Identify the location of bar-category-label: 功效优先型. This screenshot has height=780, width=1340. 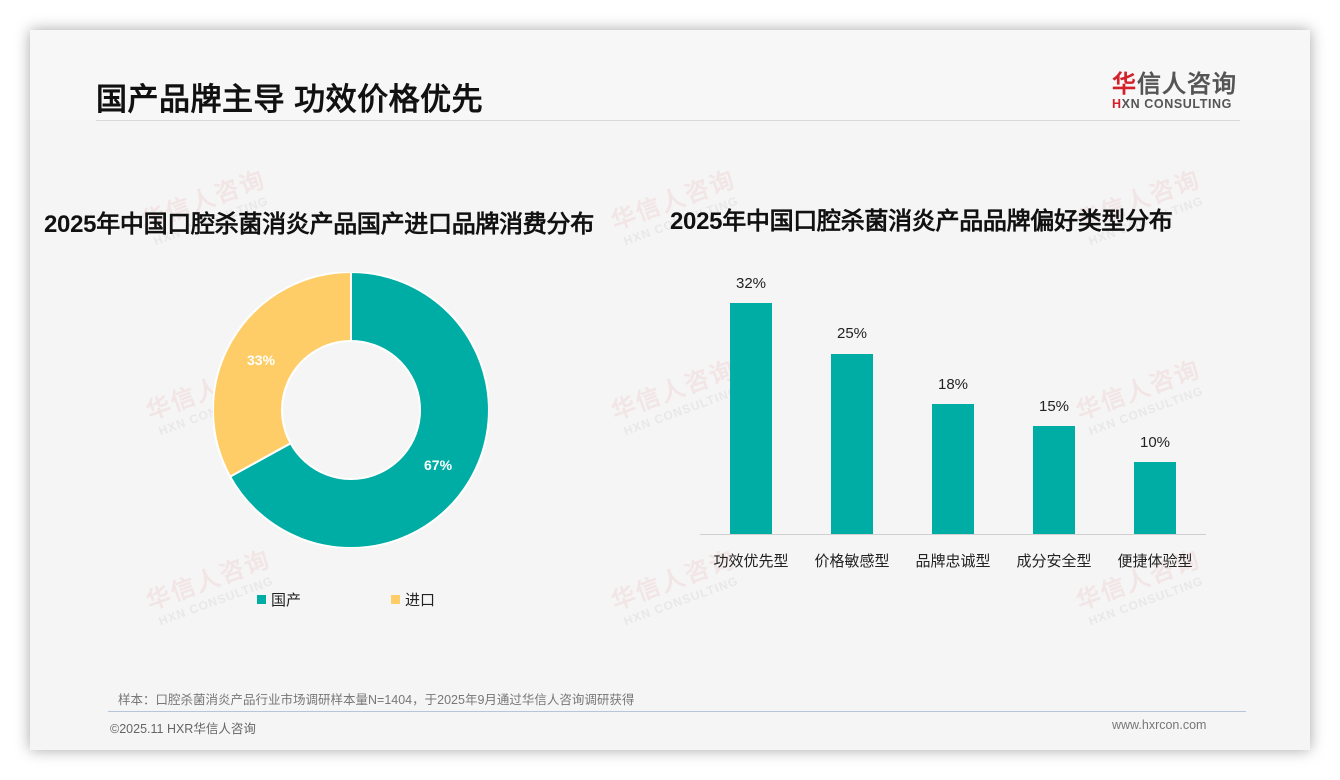
(751, 561).